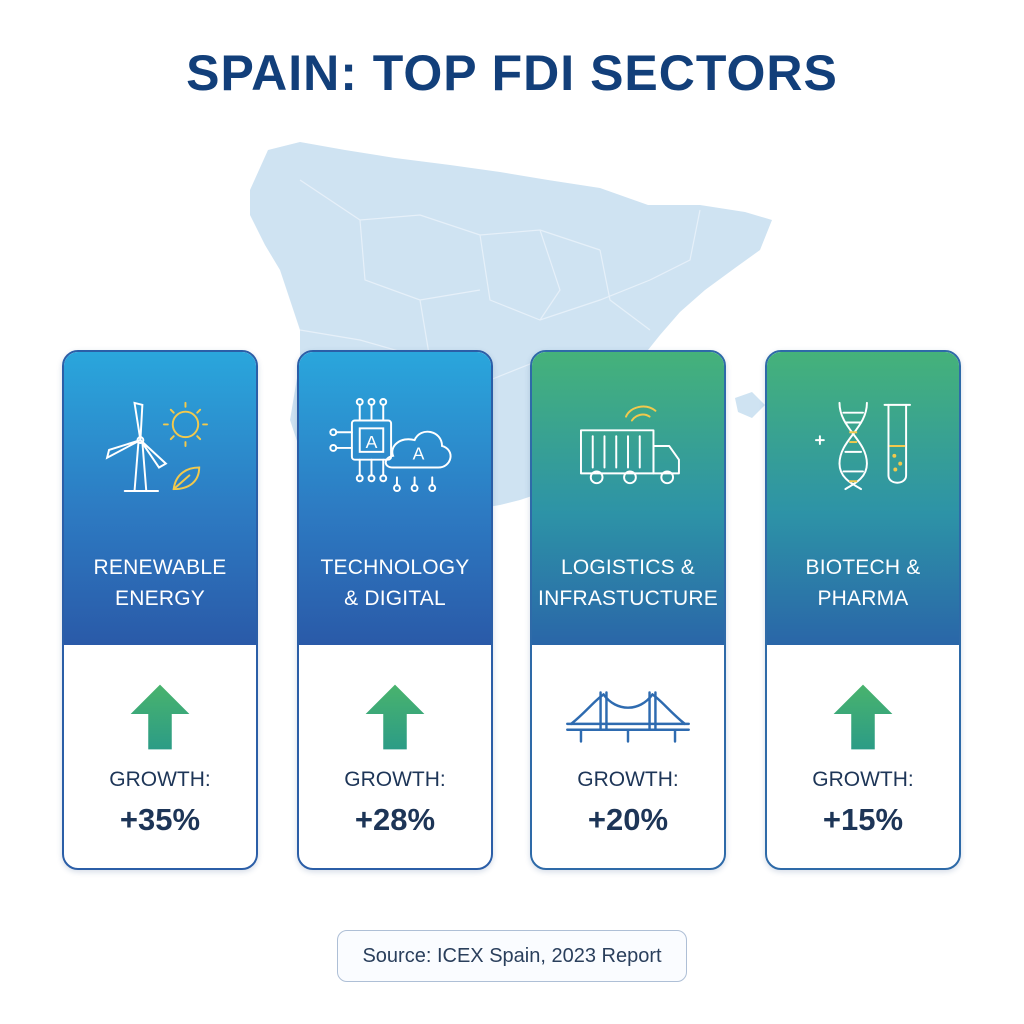  What do you see at coordinates (390, 445) in the screenshot?
I see `chip-ai-cloud-icon: A A` at bounding box center [390, 445].